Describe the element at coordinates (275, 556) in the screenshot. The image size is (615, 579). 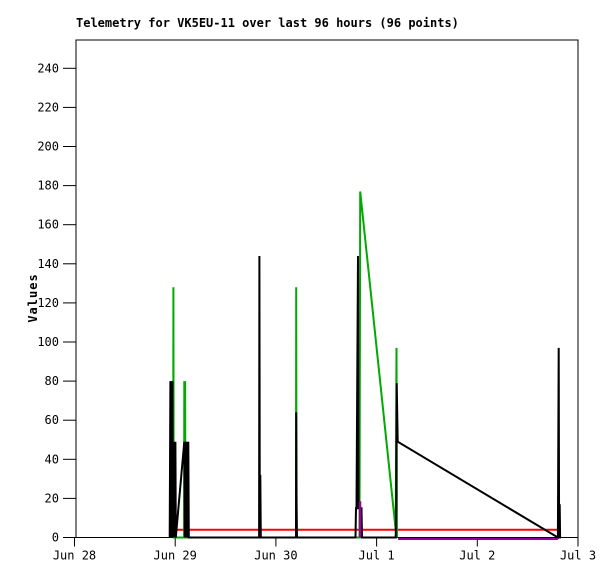
I see `x-tick-label: Jun 30` at that location.